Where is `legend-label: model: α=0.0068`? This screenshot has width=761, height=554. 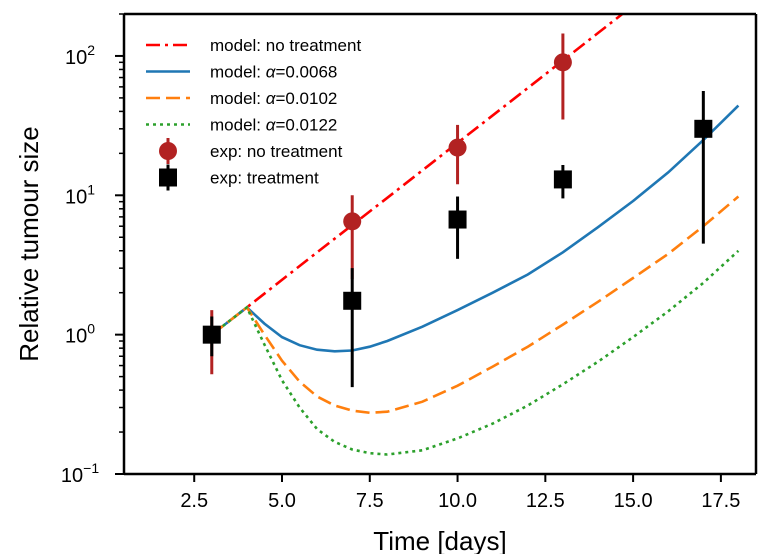
legend-label: model: α=0.0068 is located at coordinates (273, 72).